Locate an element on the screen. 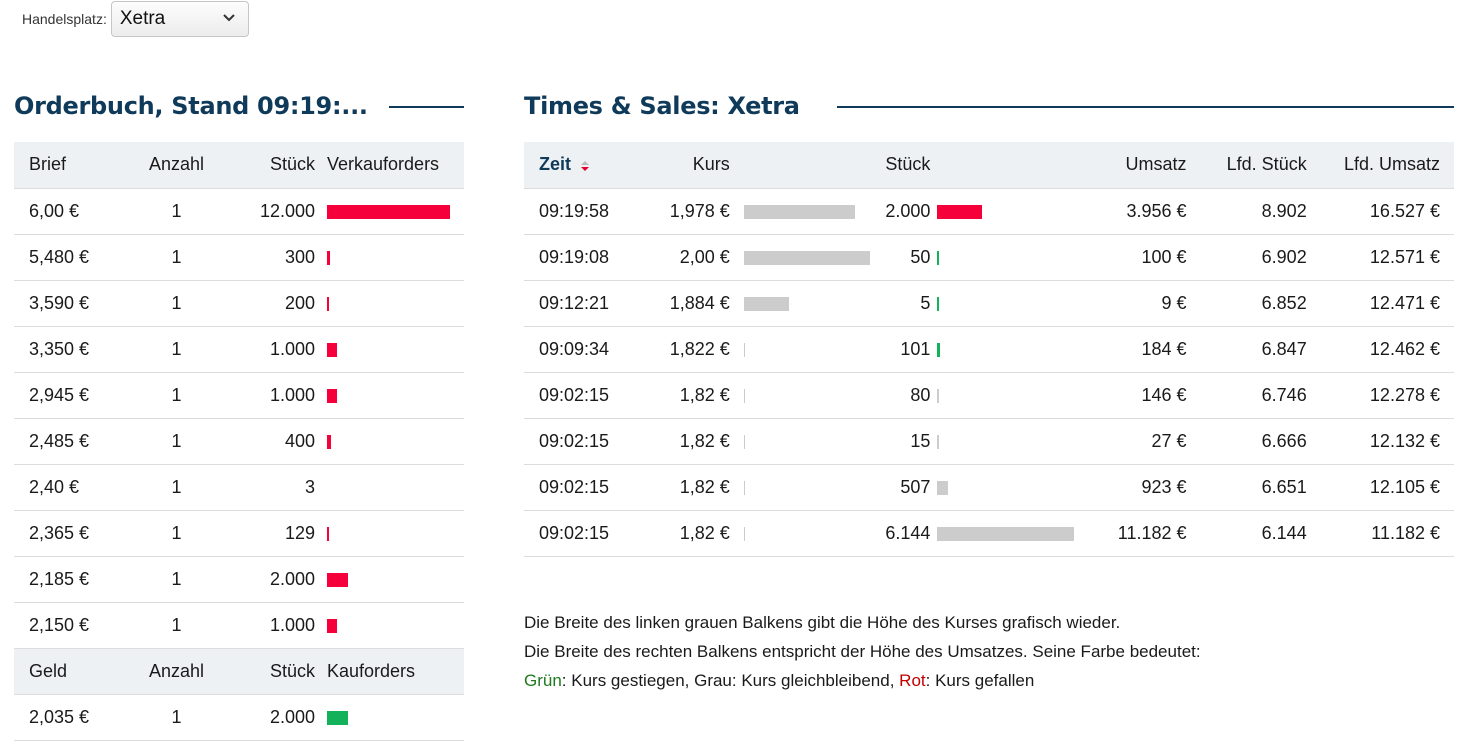 This screenshot has height=744, width=1477. preis-cell: 3,350 € is located at coordinates (71, 349).